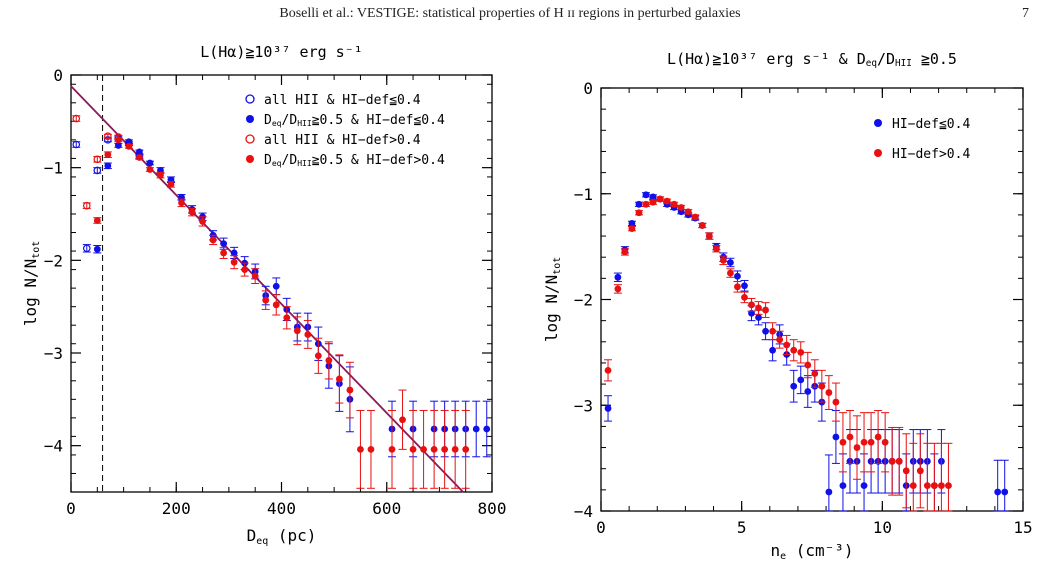 The width and height of the screenshot is (1049, 569). Describe the element at coordinates (882, 527) in the screenshot. I see `x-tick-label: 10` at that location.